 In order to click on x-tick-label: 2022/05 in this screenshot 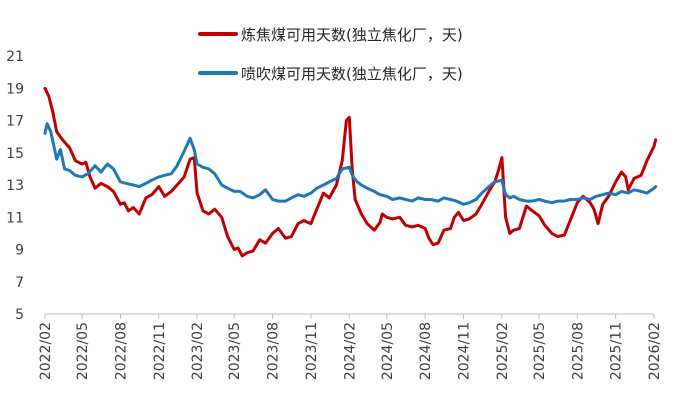, I will do `click(83, 351)`.